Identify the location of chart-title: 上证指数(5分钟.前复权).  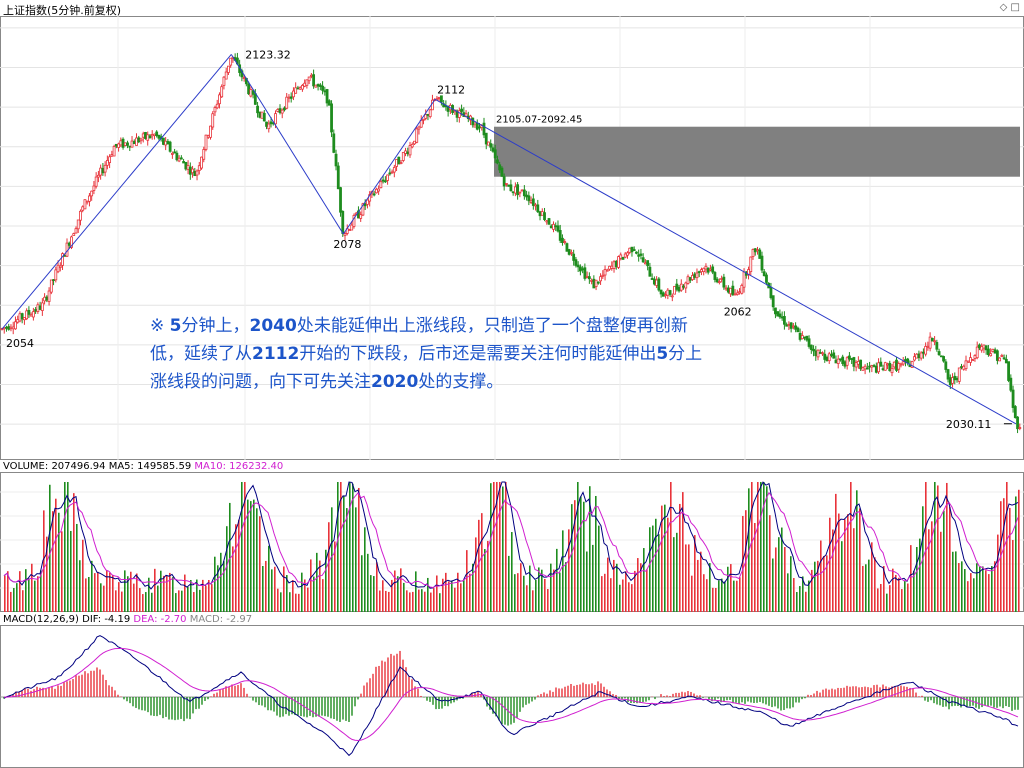
(62, 10).